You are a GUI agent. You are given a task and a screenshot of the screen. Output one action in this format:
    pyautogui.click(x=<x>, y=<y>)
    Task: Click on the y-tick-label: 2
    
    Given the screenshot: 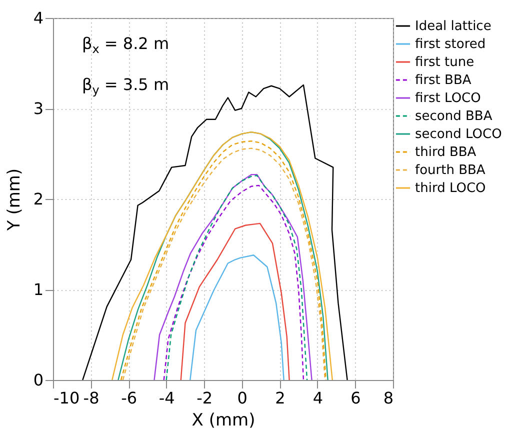 What is the action you would take?
    pyautogui.click(x=38, y=199)
    